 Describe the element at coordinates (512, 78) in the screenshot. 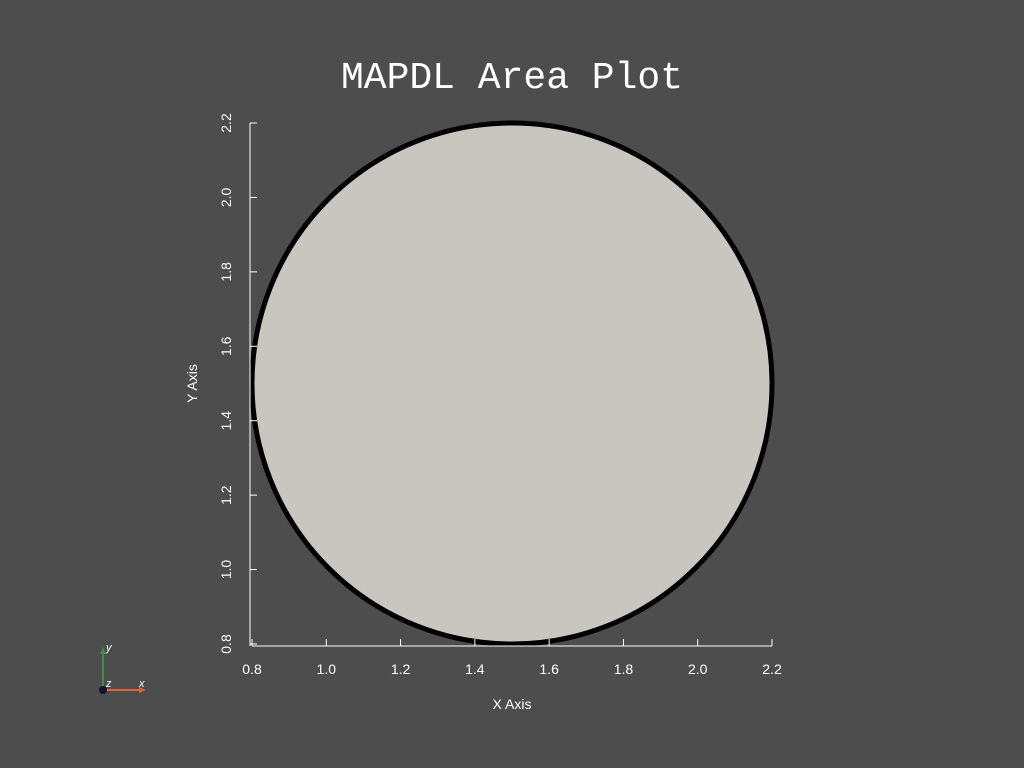

I see `chart-title: MAPDL Area Plot` at that location.